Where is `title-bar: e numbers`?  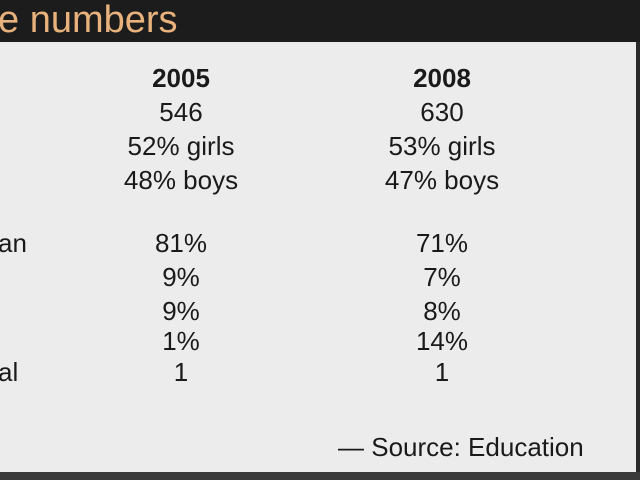 title-bar: e numbers is located at coordinates (320, 21).